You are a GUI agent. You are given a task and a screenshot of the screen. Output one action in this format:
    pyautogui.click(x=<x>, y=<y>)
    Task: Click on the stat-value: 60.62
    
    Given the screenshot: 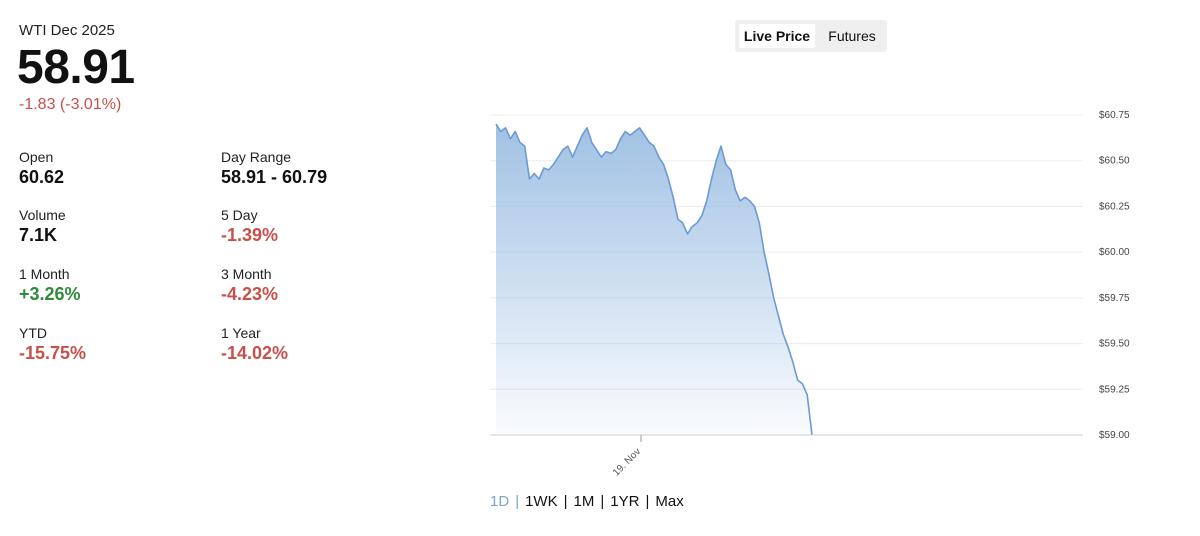 What is the action you would take?
    pyautogui.click(x=42, y=177)
    